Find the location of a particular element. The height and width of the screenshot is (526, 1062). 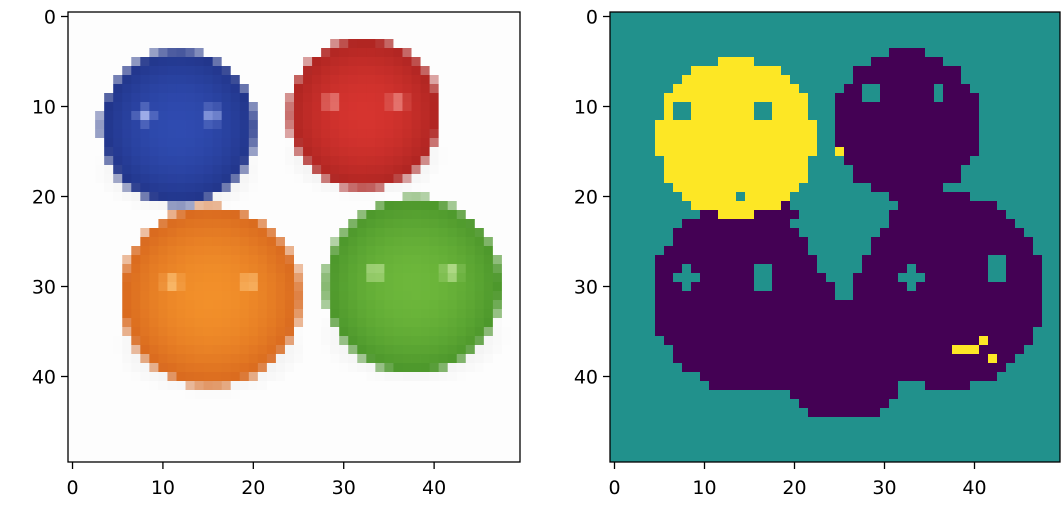

x-tick-label: 20 is located at coordinates (253, 488).